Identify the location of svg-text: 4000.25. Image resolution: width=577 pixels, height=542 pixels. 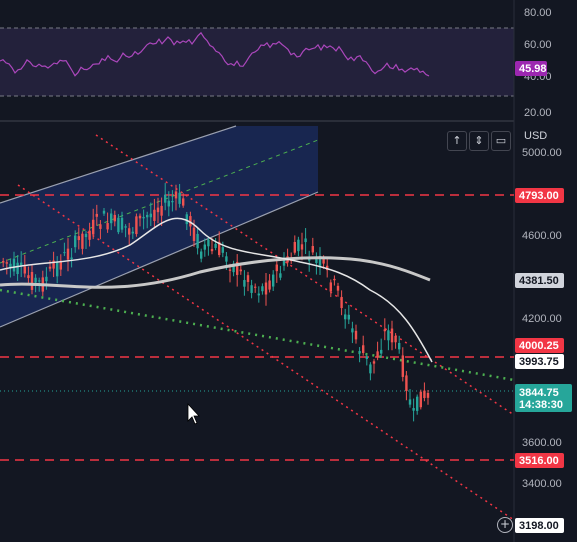
(539, 346).